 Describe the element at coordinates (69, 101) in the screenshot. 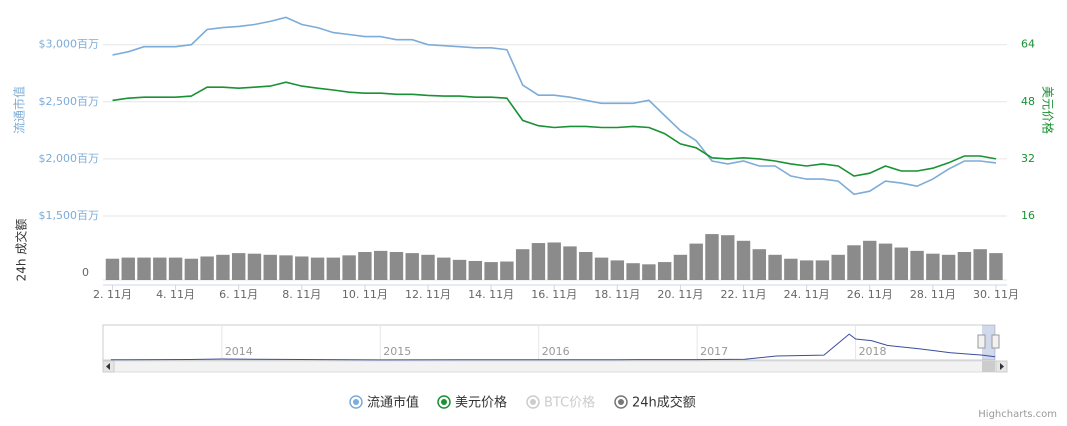

I see `y-tick-label: $2,500百万` at that location.